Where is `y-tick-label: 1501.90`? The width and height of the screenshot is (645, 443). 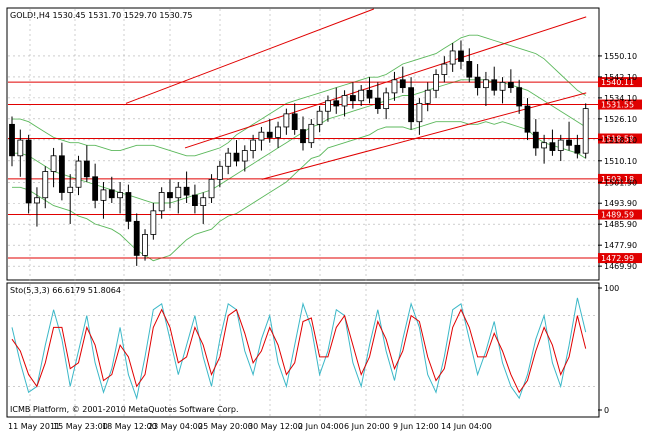
y-tick-label: 1501.90 is located at coordinates (620, 182).